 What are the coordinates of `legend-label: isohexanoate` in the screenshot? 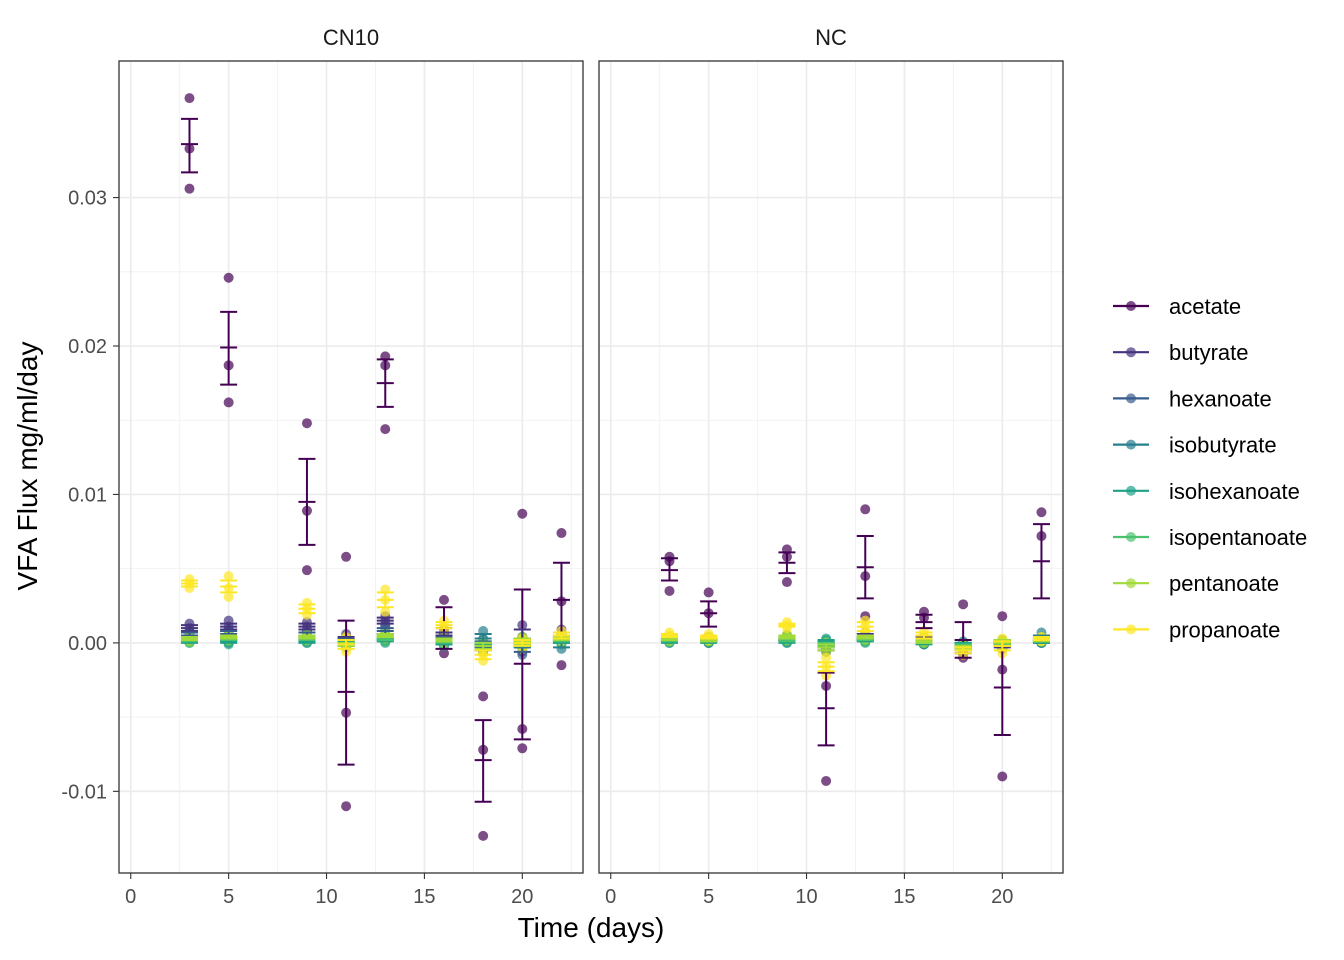 It's located at (1234, 491).